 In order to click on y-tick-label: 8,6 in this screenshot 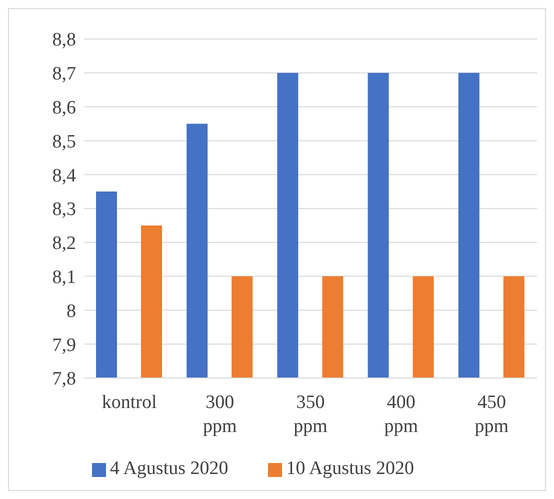, I will do `click(64, 108)`.